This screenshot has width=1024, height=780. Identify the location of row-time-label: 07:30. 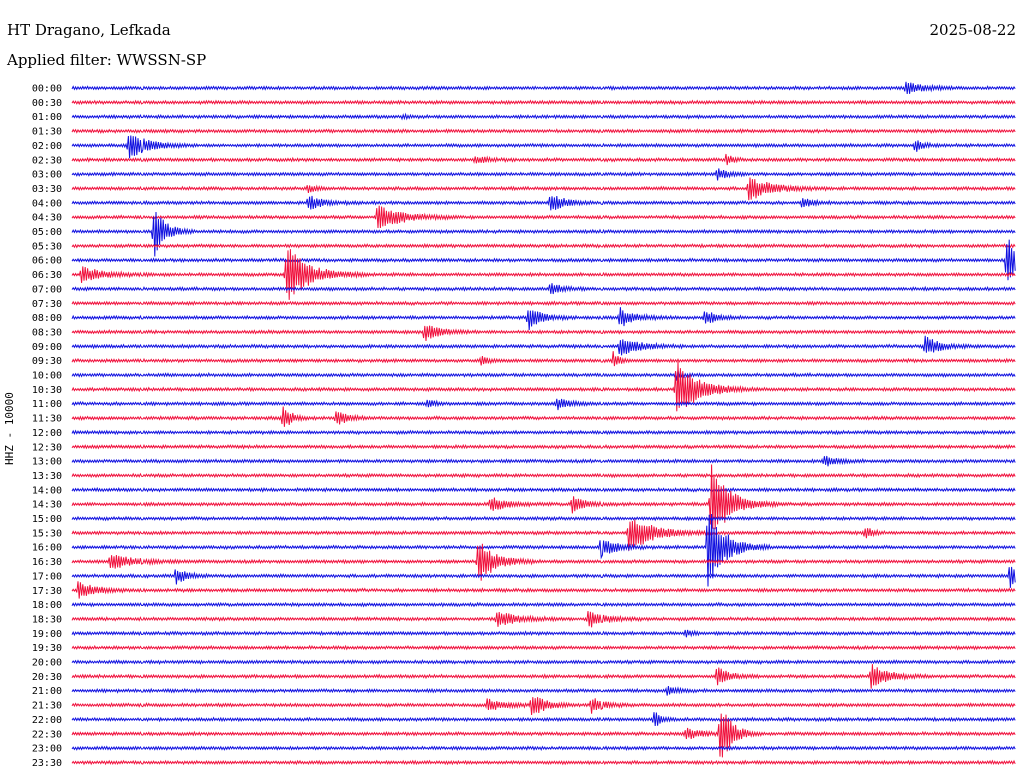
(47, 304).